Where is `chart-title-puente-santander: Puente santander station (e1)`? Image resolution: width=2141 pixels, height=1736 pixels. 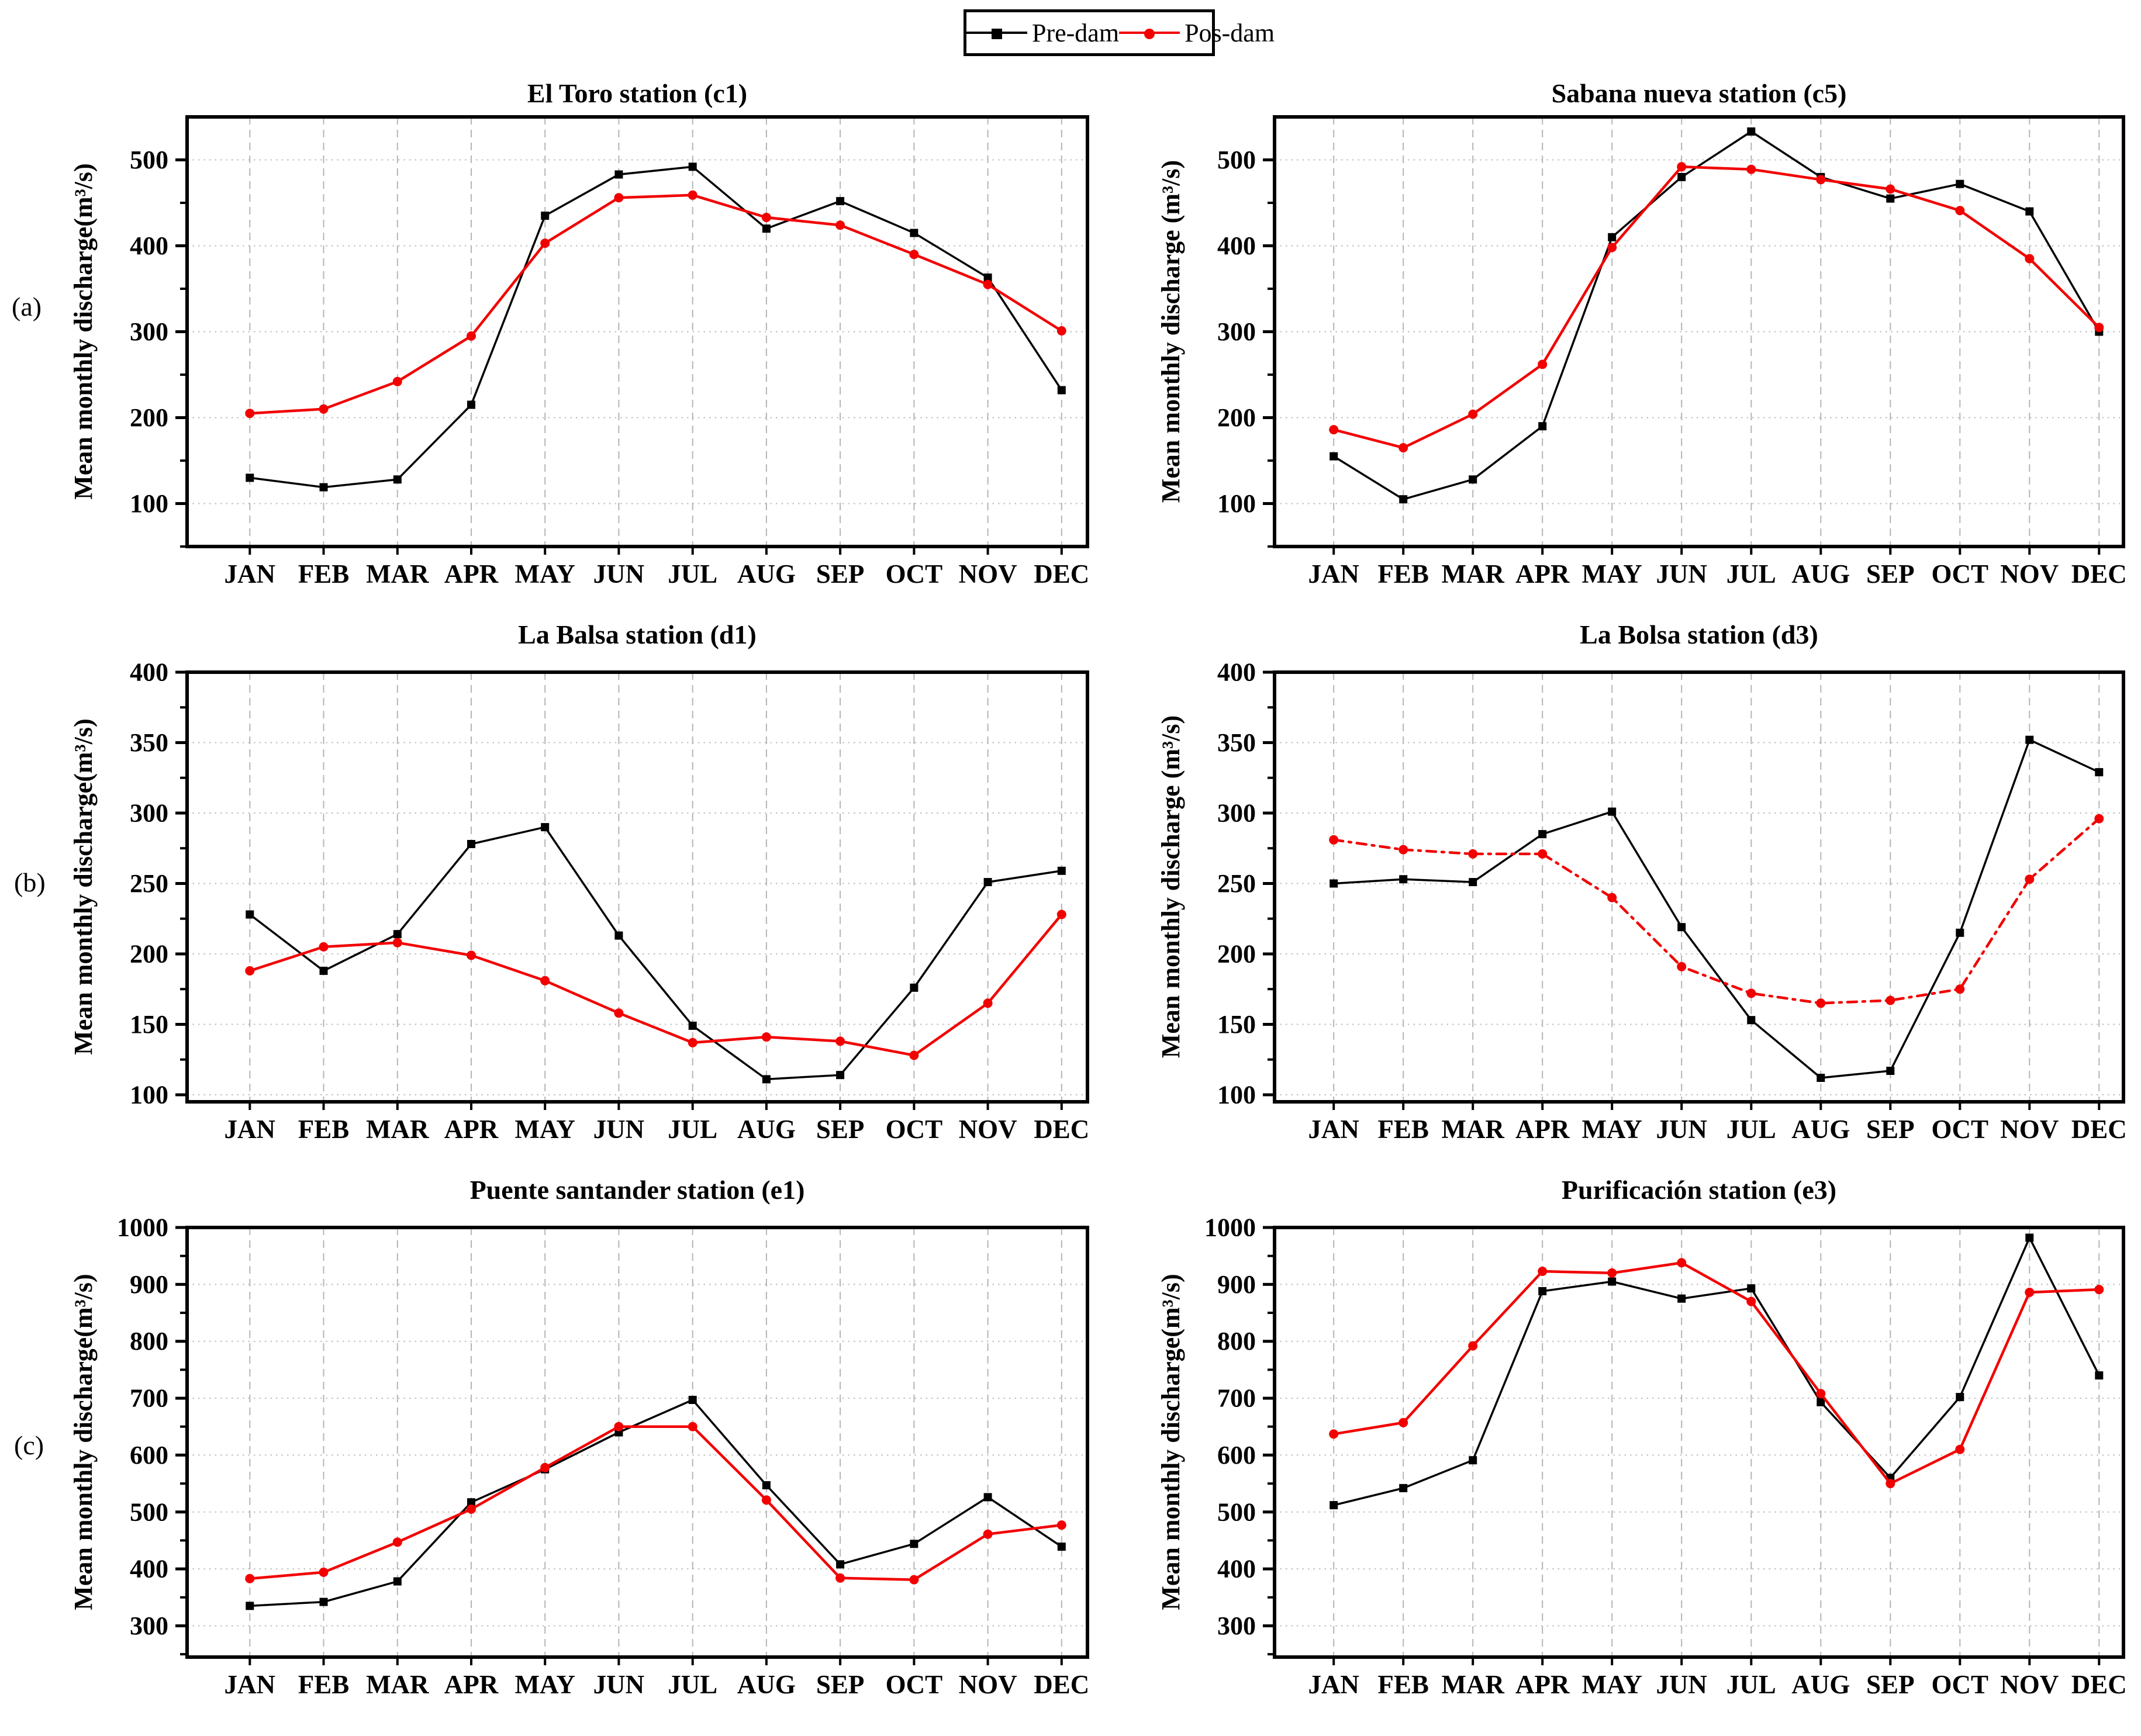 chart-title-puente-santander: Puente santander station (e1) is located at coordinates (637, 1190).